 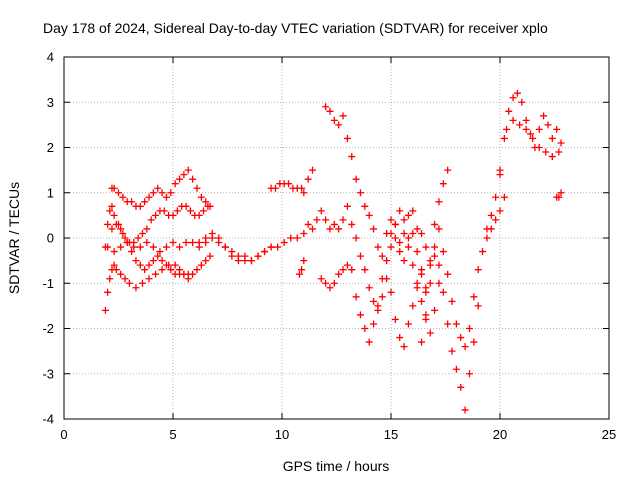 What do you see at coordinates (161, 188) in the screenshot?
I see `series-sat-track-c` at bounding box center [161, 188].